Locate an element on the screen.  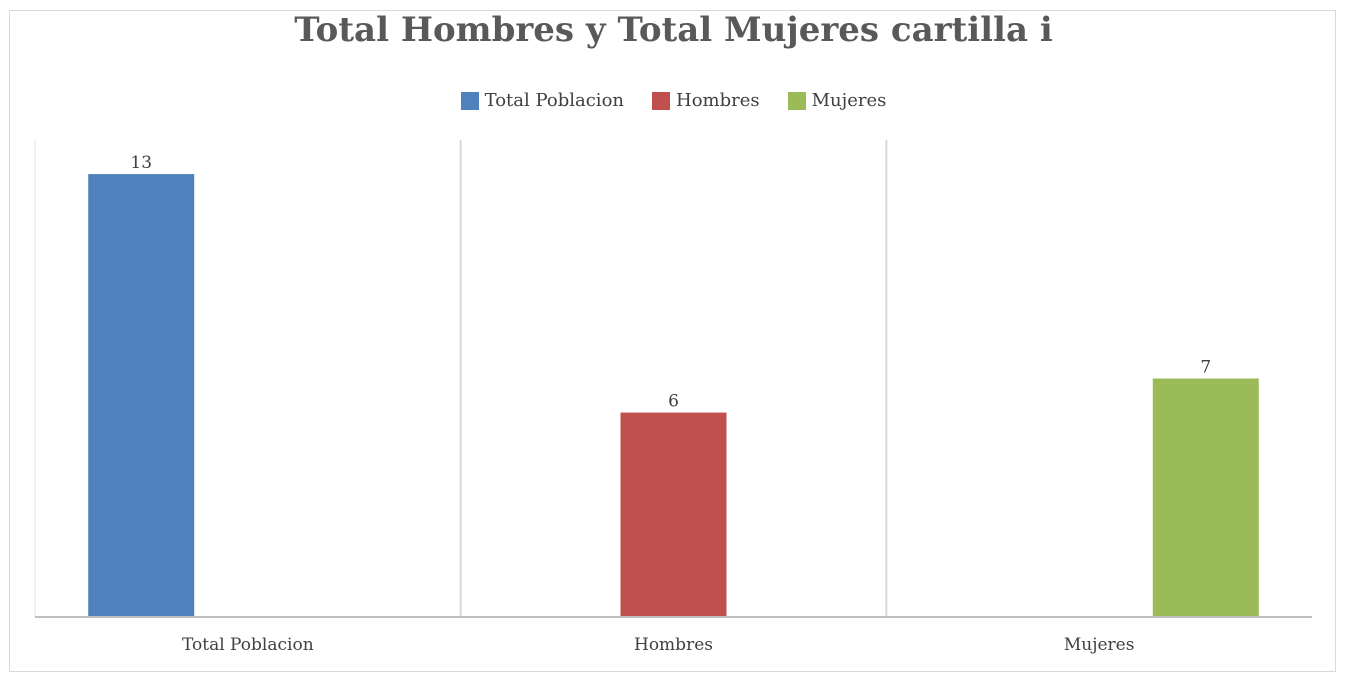
chart-title: Total Hombres y Total Mujeres cartilla i is located at coordinates (673, 30).